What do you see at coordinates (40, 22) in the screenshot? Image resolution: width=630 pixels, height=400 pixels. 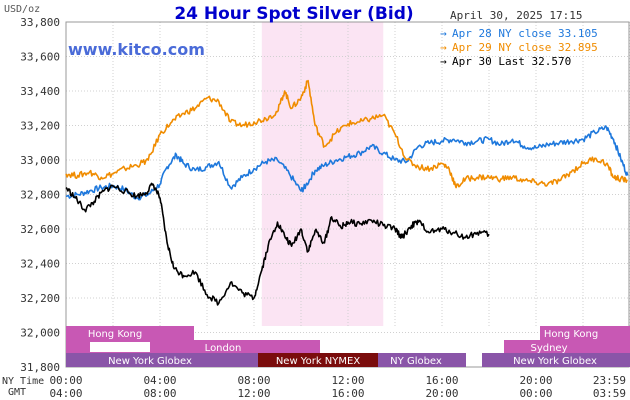 I see `y-tick-label: 33,800` at bounding box center [40, 22].